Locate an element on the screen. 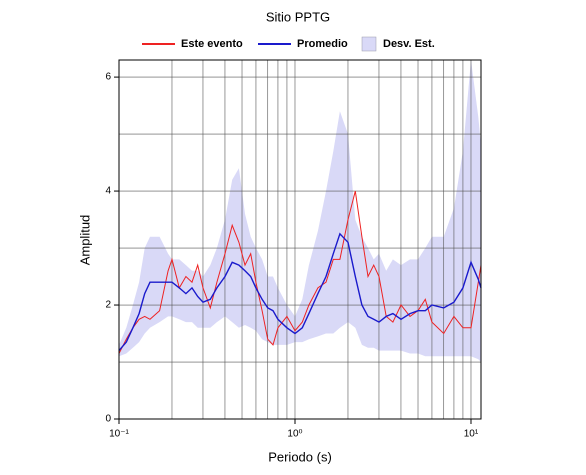 This screenshot has width=586, height=475. y-tick-label: 2 is located at coordinates (108, 305).